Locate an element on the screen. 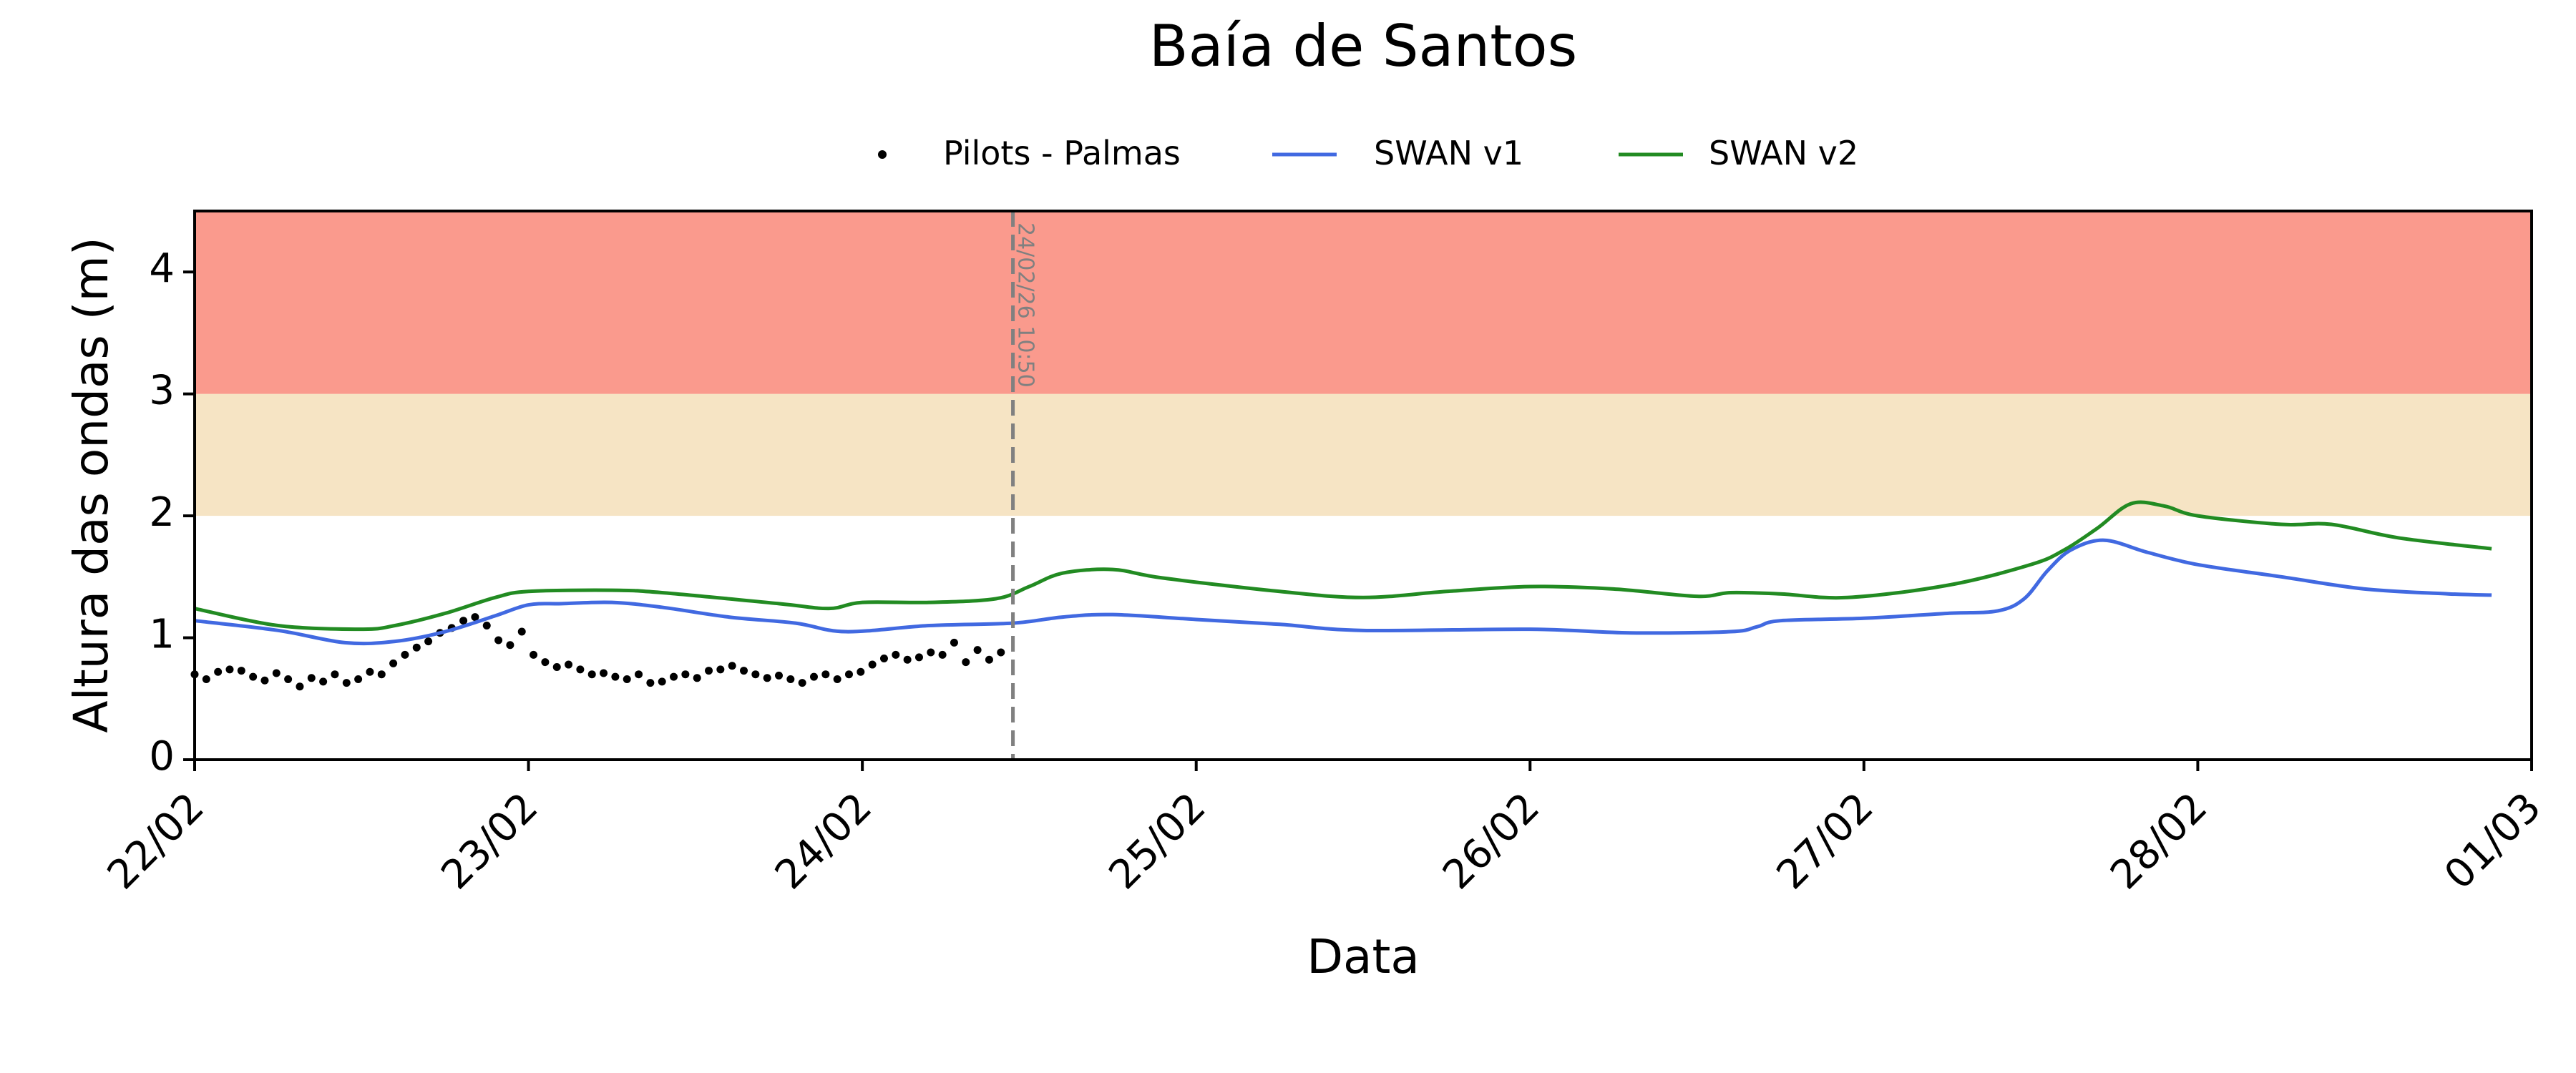 The height and width of the screenshot is (1073, 2576). x-tick-label: 22/02 is located at coordinates (156, 841).